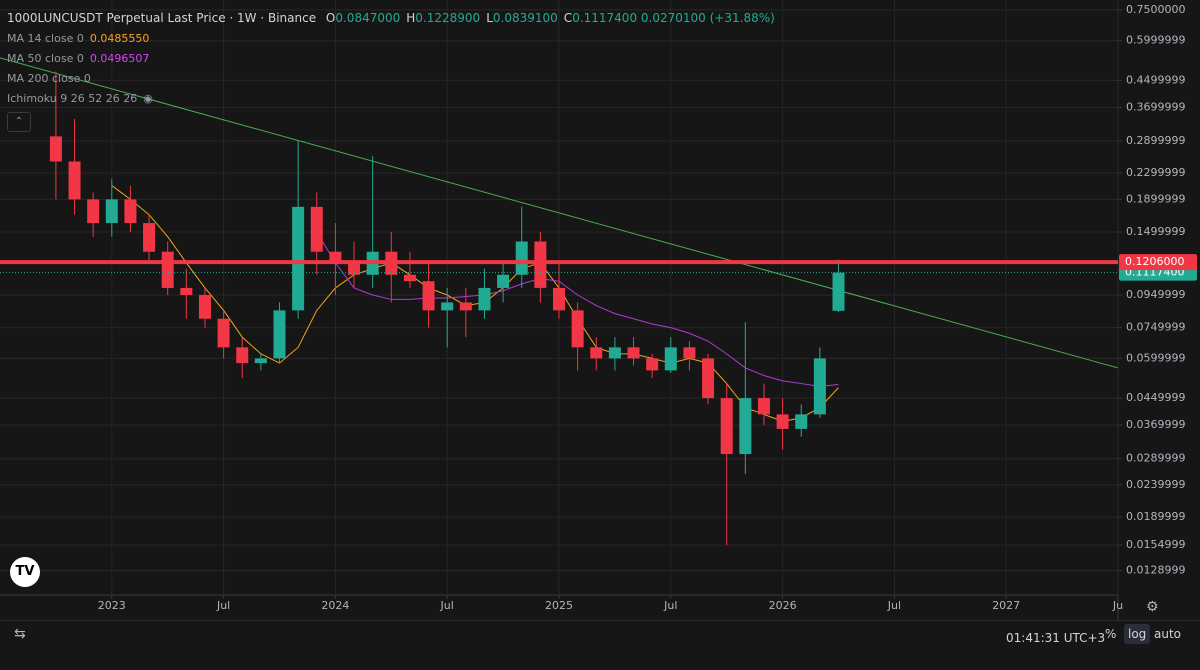  Describe the element at coordinates (78, 58) in the screenshot. I see `indicator: MA 50 close 0 0.0496507` at that location.